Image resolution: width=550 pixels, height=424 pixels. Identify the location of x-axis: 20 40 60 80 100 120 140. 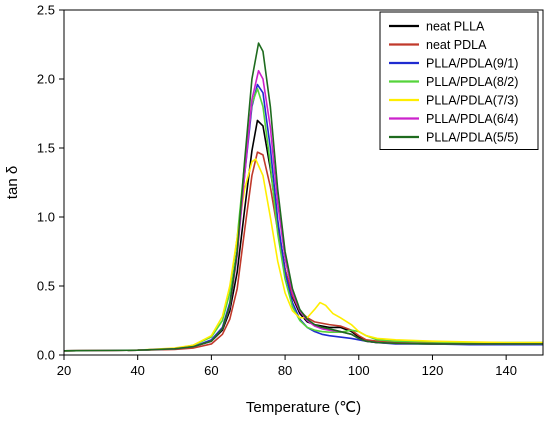
(287, 366).